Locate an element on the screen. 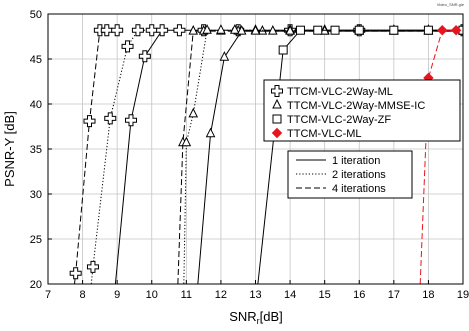  x-tick-label: 16 is located at coordinates (359, 295).